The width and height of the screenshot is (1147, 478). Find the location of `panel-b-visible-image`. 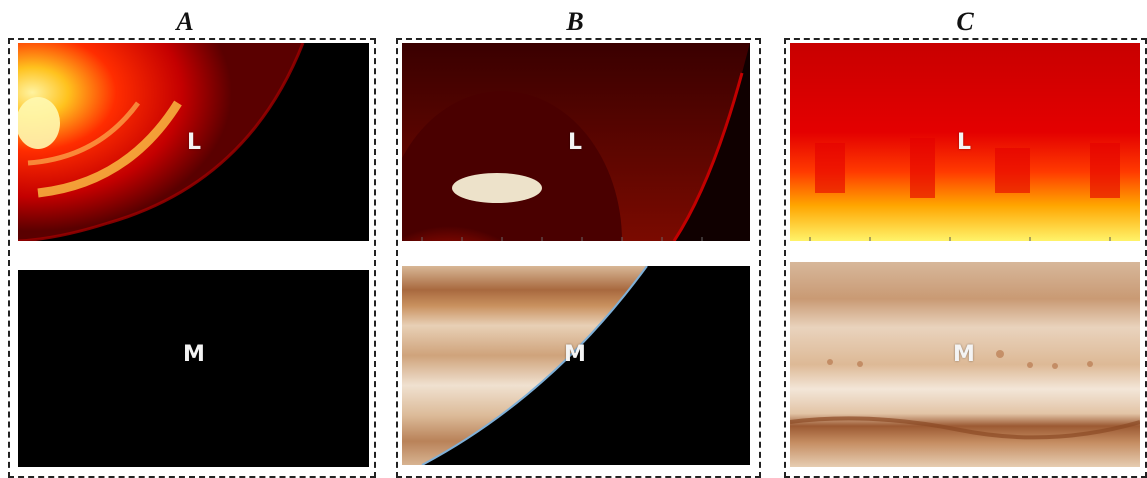

panel-b-visible-image is located at coordinates (576, 365).